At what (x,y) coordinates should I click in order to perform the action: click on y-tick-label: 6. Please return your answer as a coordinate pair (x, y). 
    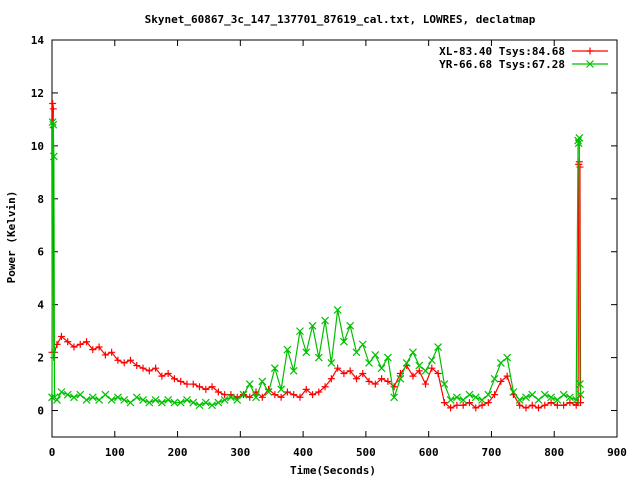
    Looking at the image, I should click on (40, 252).